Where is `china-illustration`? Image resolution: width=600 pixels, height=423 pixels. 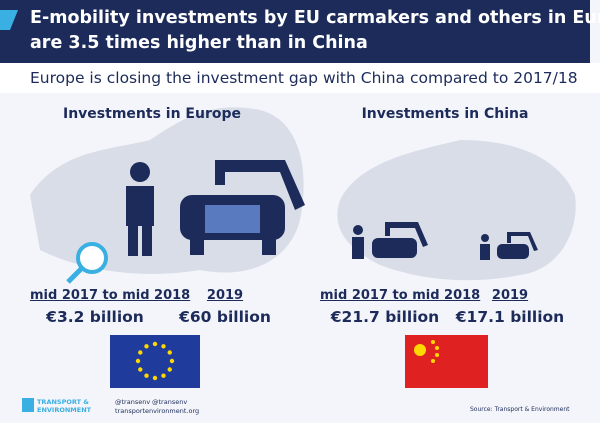
china-illustration is located at coordinates (445, 241).